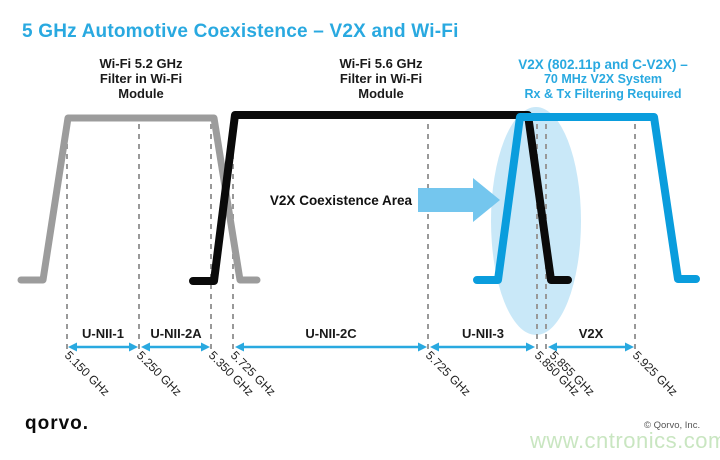  Describe the element at coordinates (625, 440) in the screenshot. I see `watermark-text: www.cntronics.com` at that location.